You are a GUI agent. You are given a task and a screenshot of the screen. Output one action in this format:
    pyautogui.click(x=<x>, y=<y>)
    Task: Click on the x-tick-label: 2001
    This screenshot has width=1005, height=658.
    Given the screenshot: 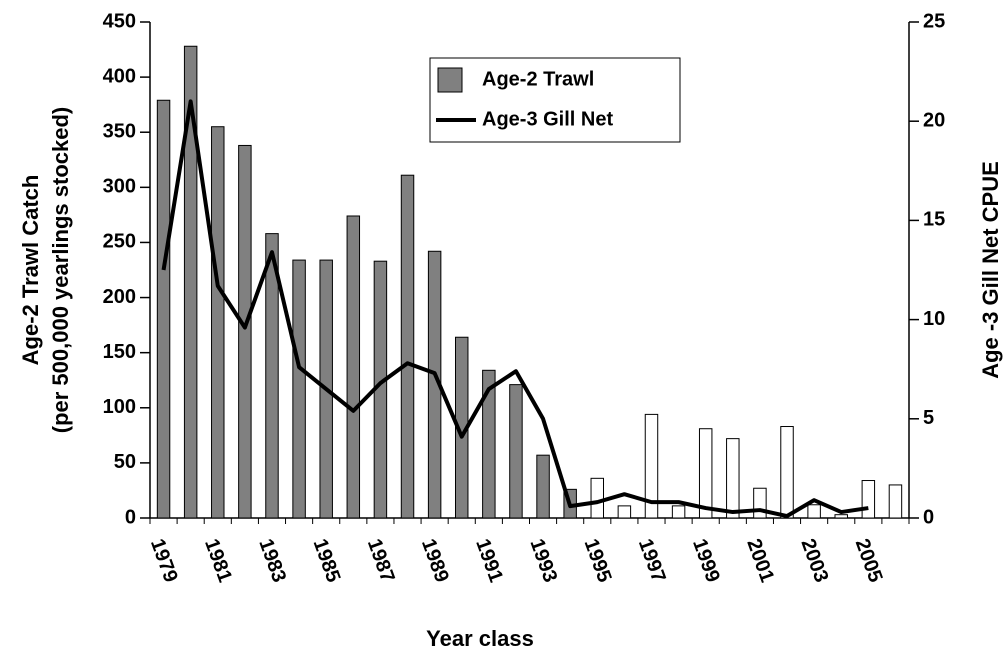 What is the action you would take?
    pyautogui.click(x=760, y=560)
    